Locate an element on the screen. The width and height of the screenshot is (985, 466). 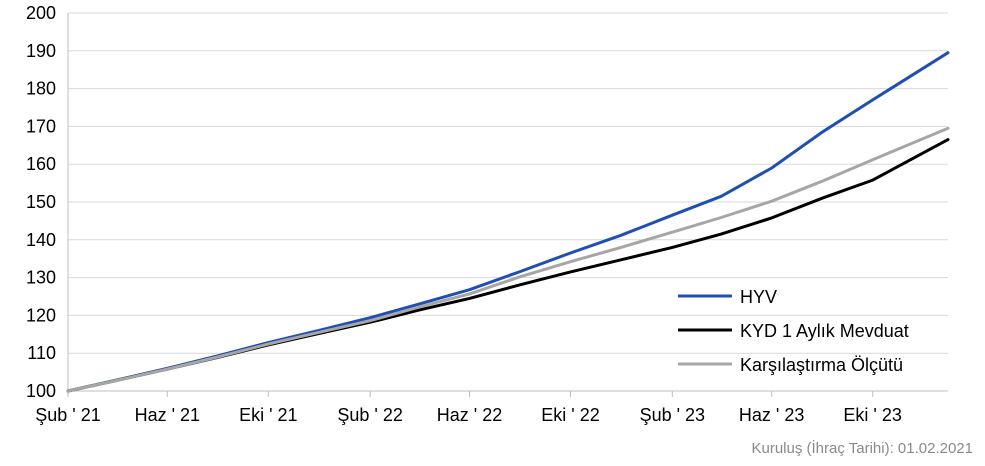
y-tick-label: 150 is located at coordinates (41, 202).